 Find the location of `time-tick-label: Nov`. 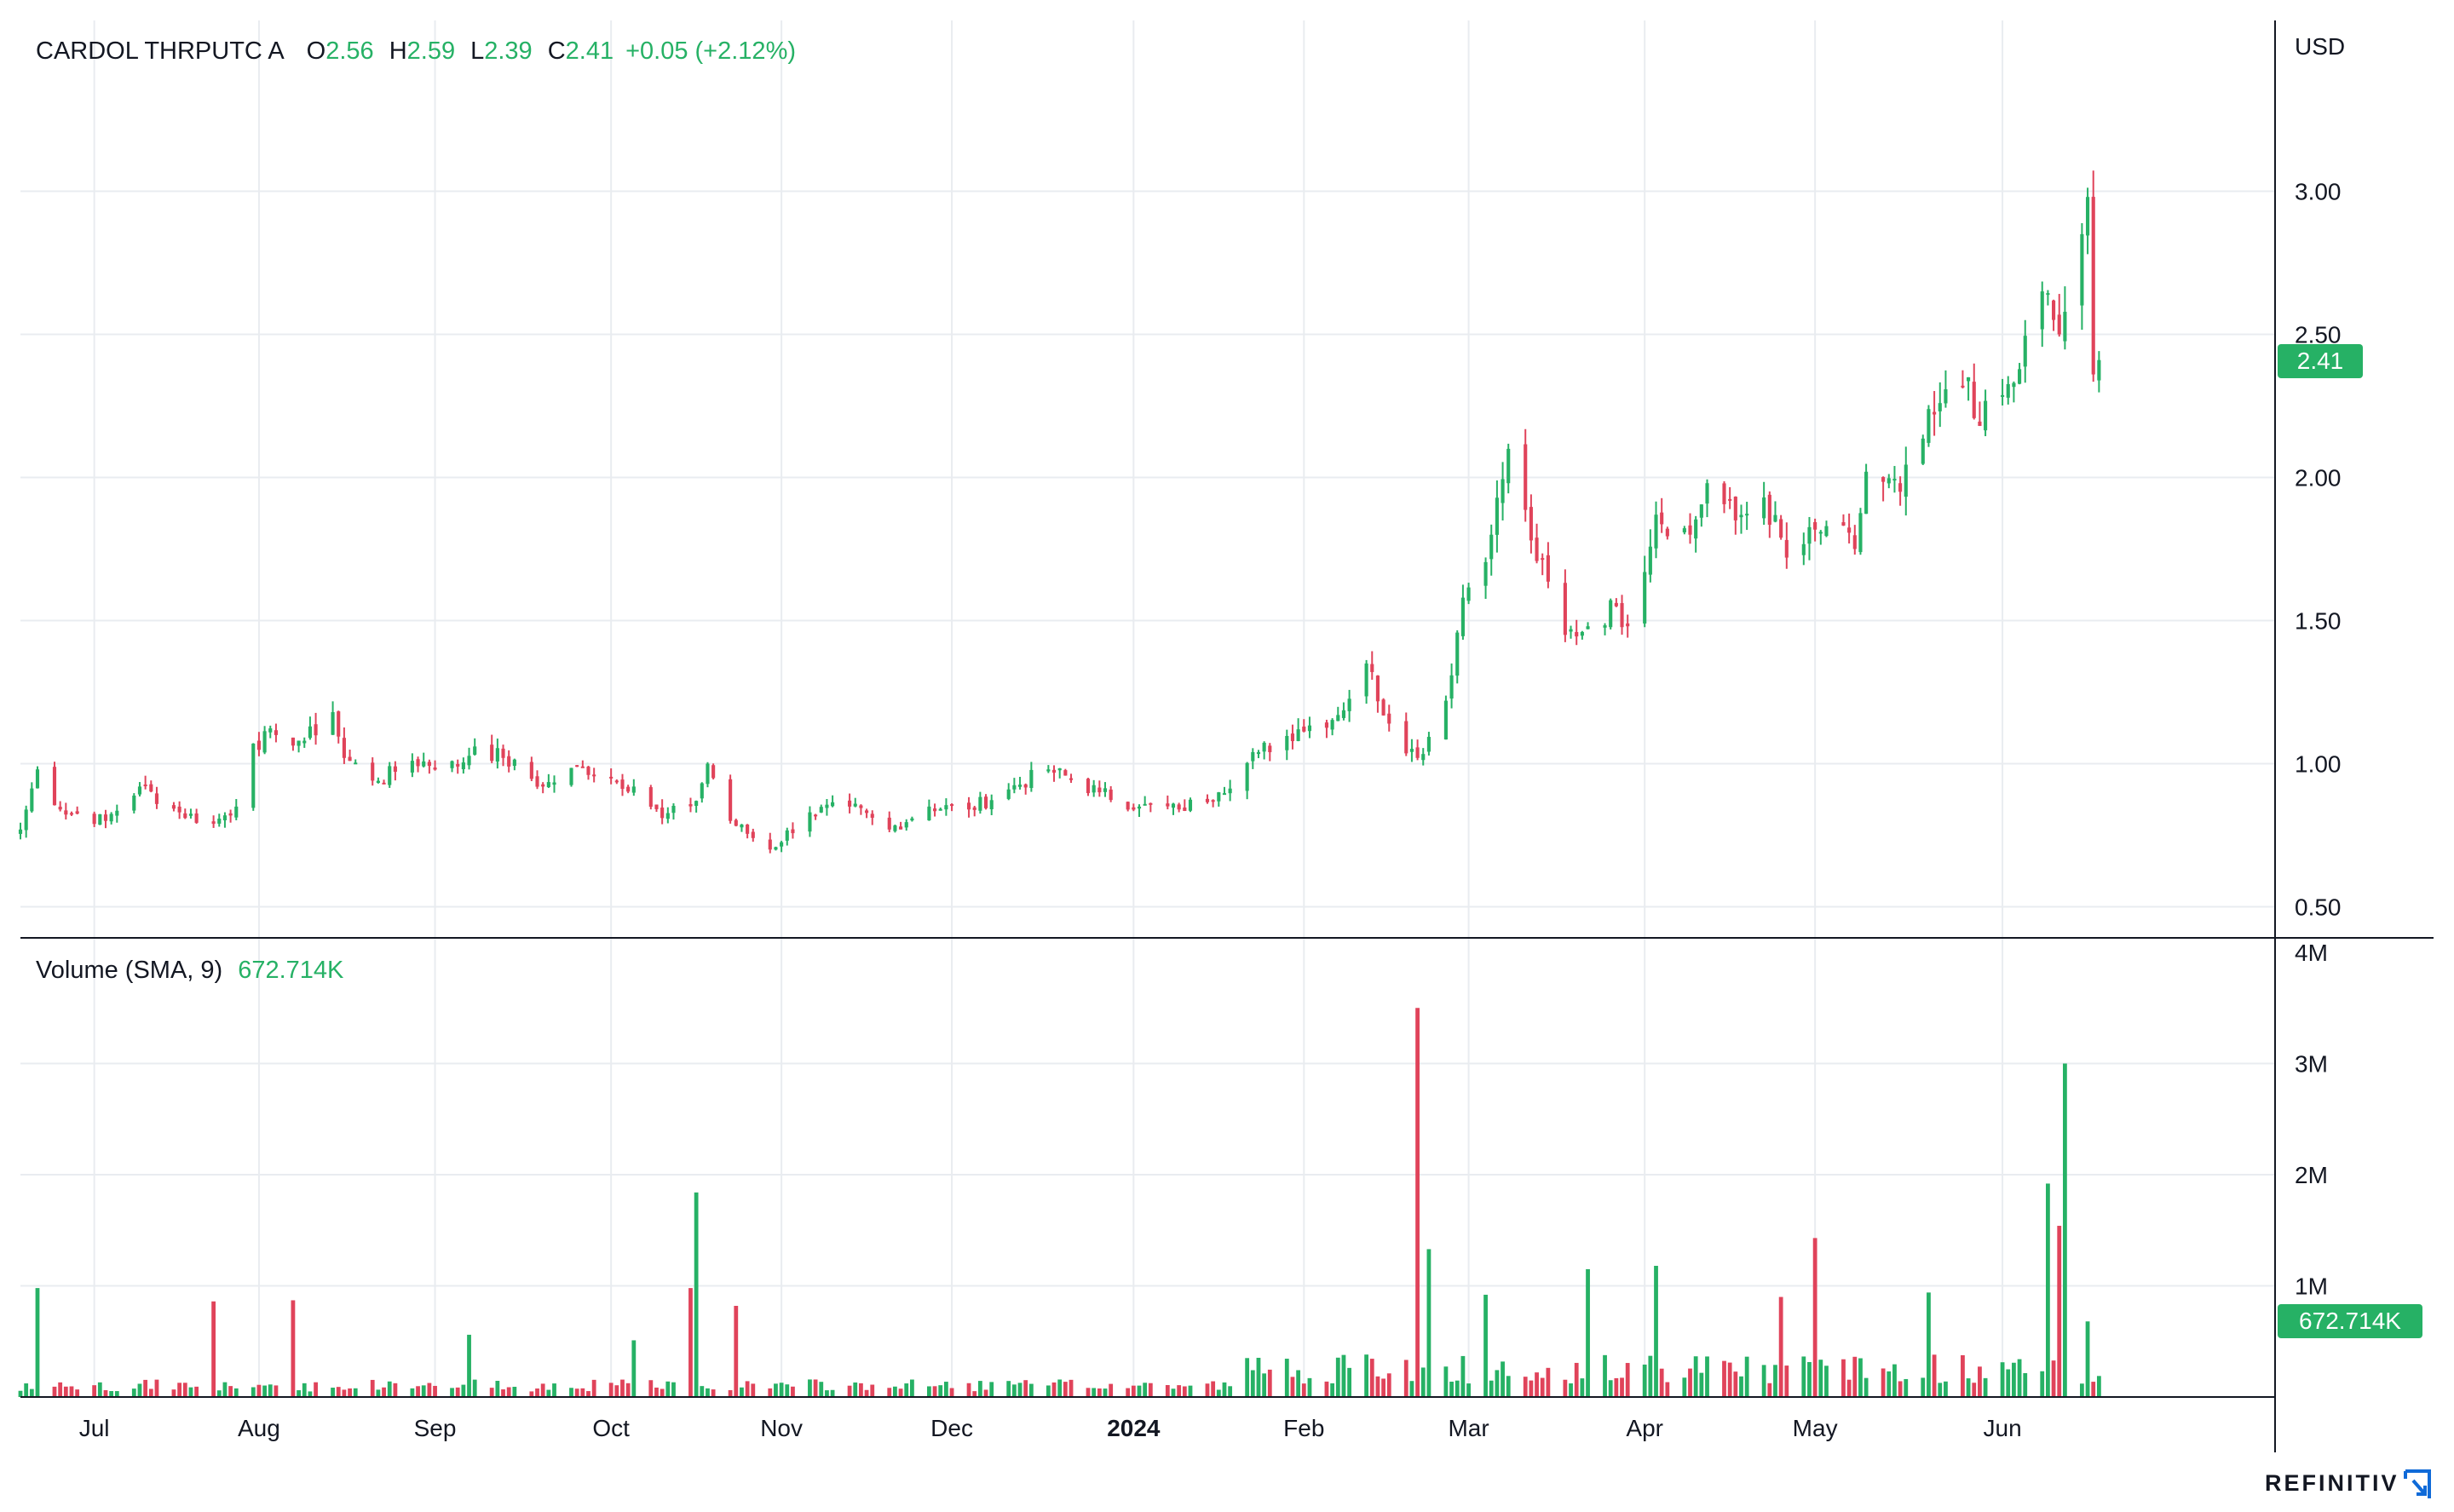

time-tick-label: Nov is located at coordinates (781, 1428).